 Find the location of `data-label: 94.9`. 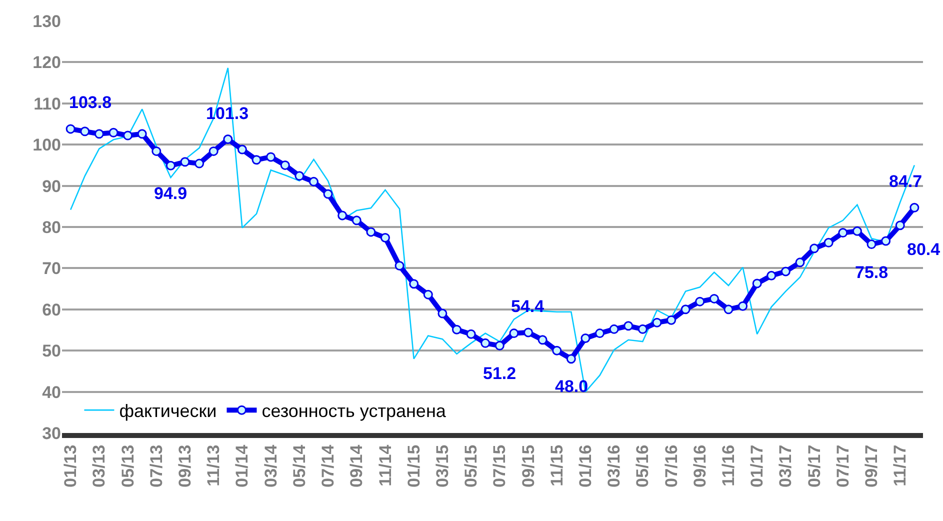

data-label: 94.9 is located at coordinates (171, 193).